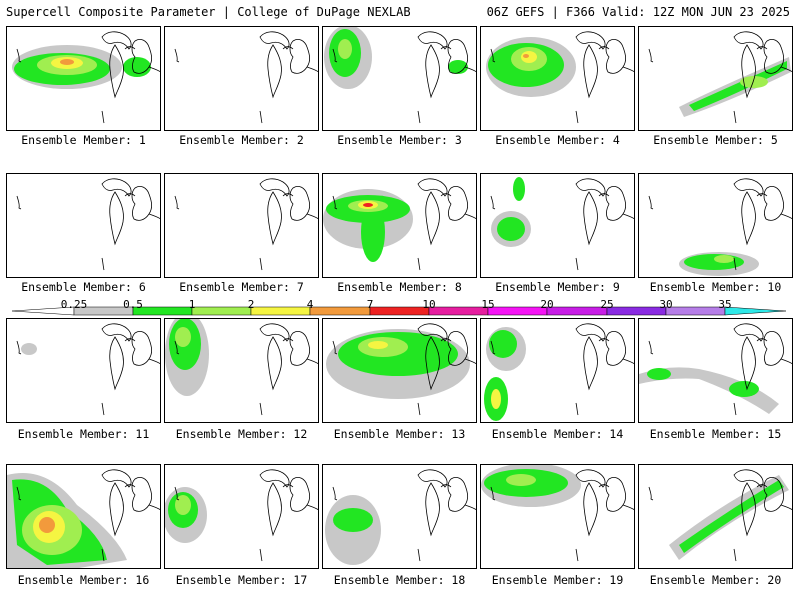 This screenshot has height=600, width=800. I want to click on colorbar-tick-label: 7, so click(370, 304).